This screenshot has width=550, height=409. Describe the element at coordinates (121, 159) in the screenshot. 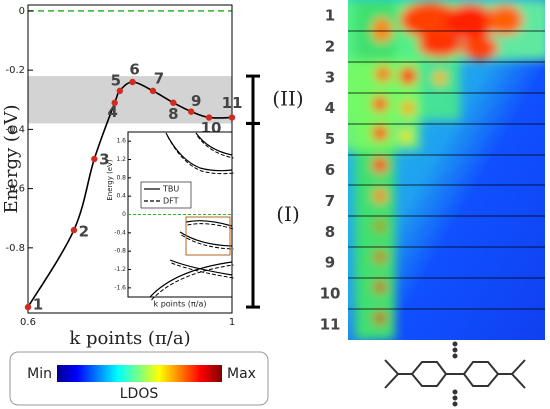

I see `inset-y-tick-label: 1.2` at that location.